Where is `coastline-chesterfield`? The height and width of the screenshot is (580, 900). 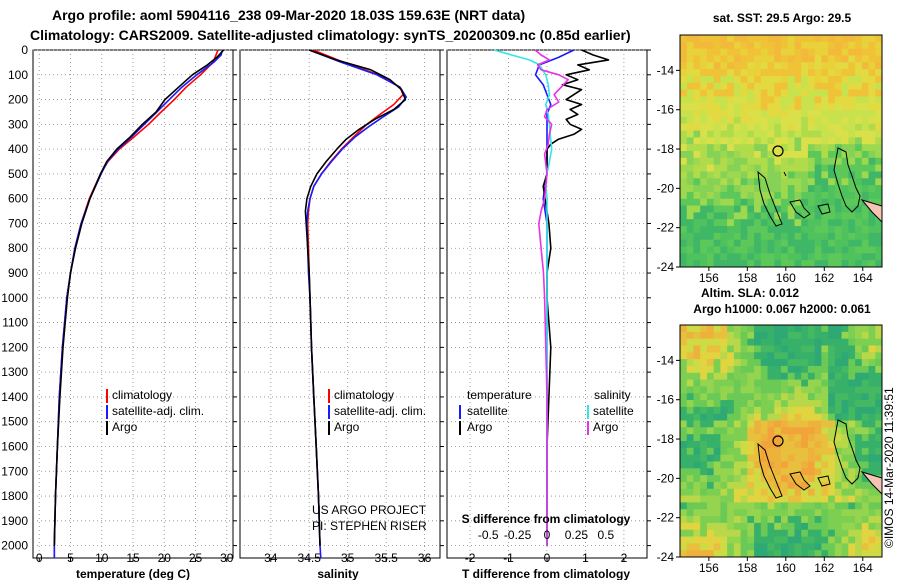 coastline-chesterfield is located at coordinates (770, 198).